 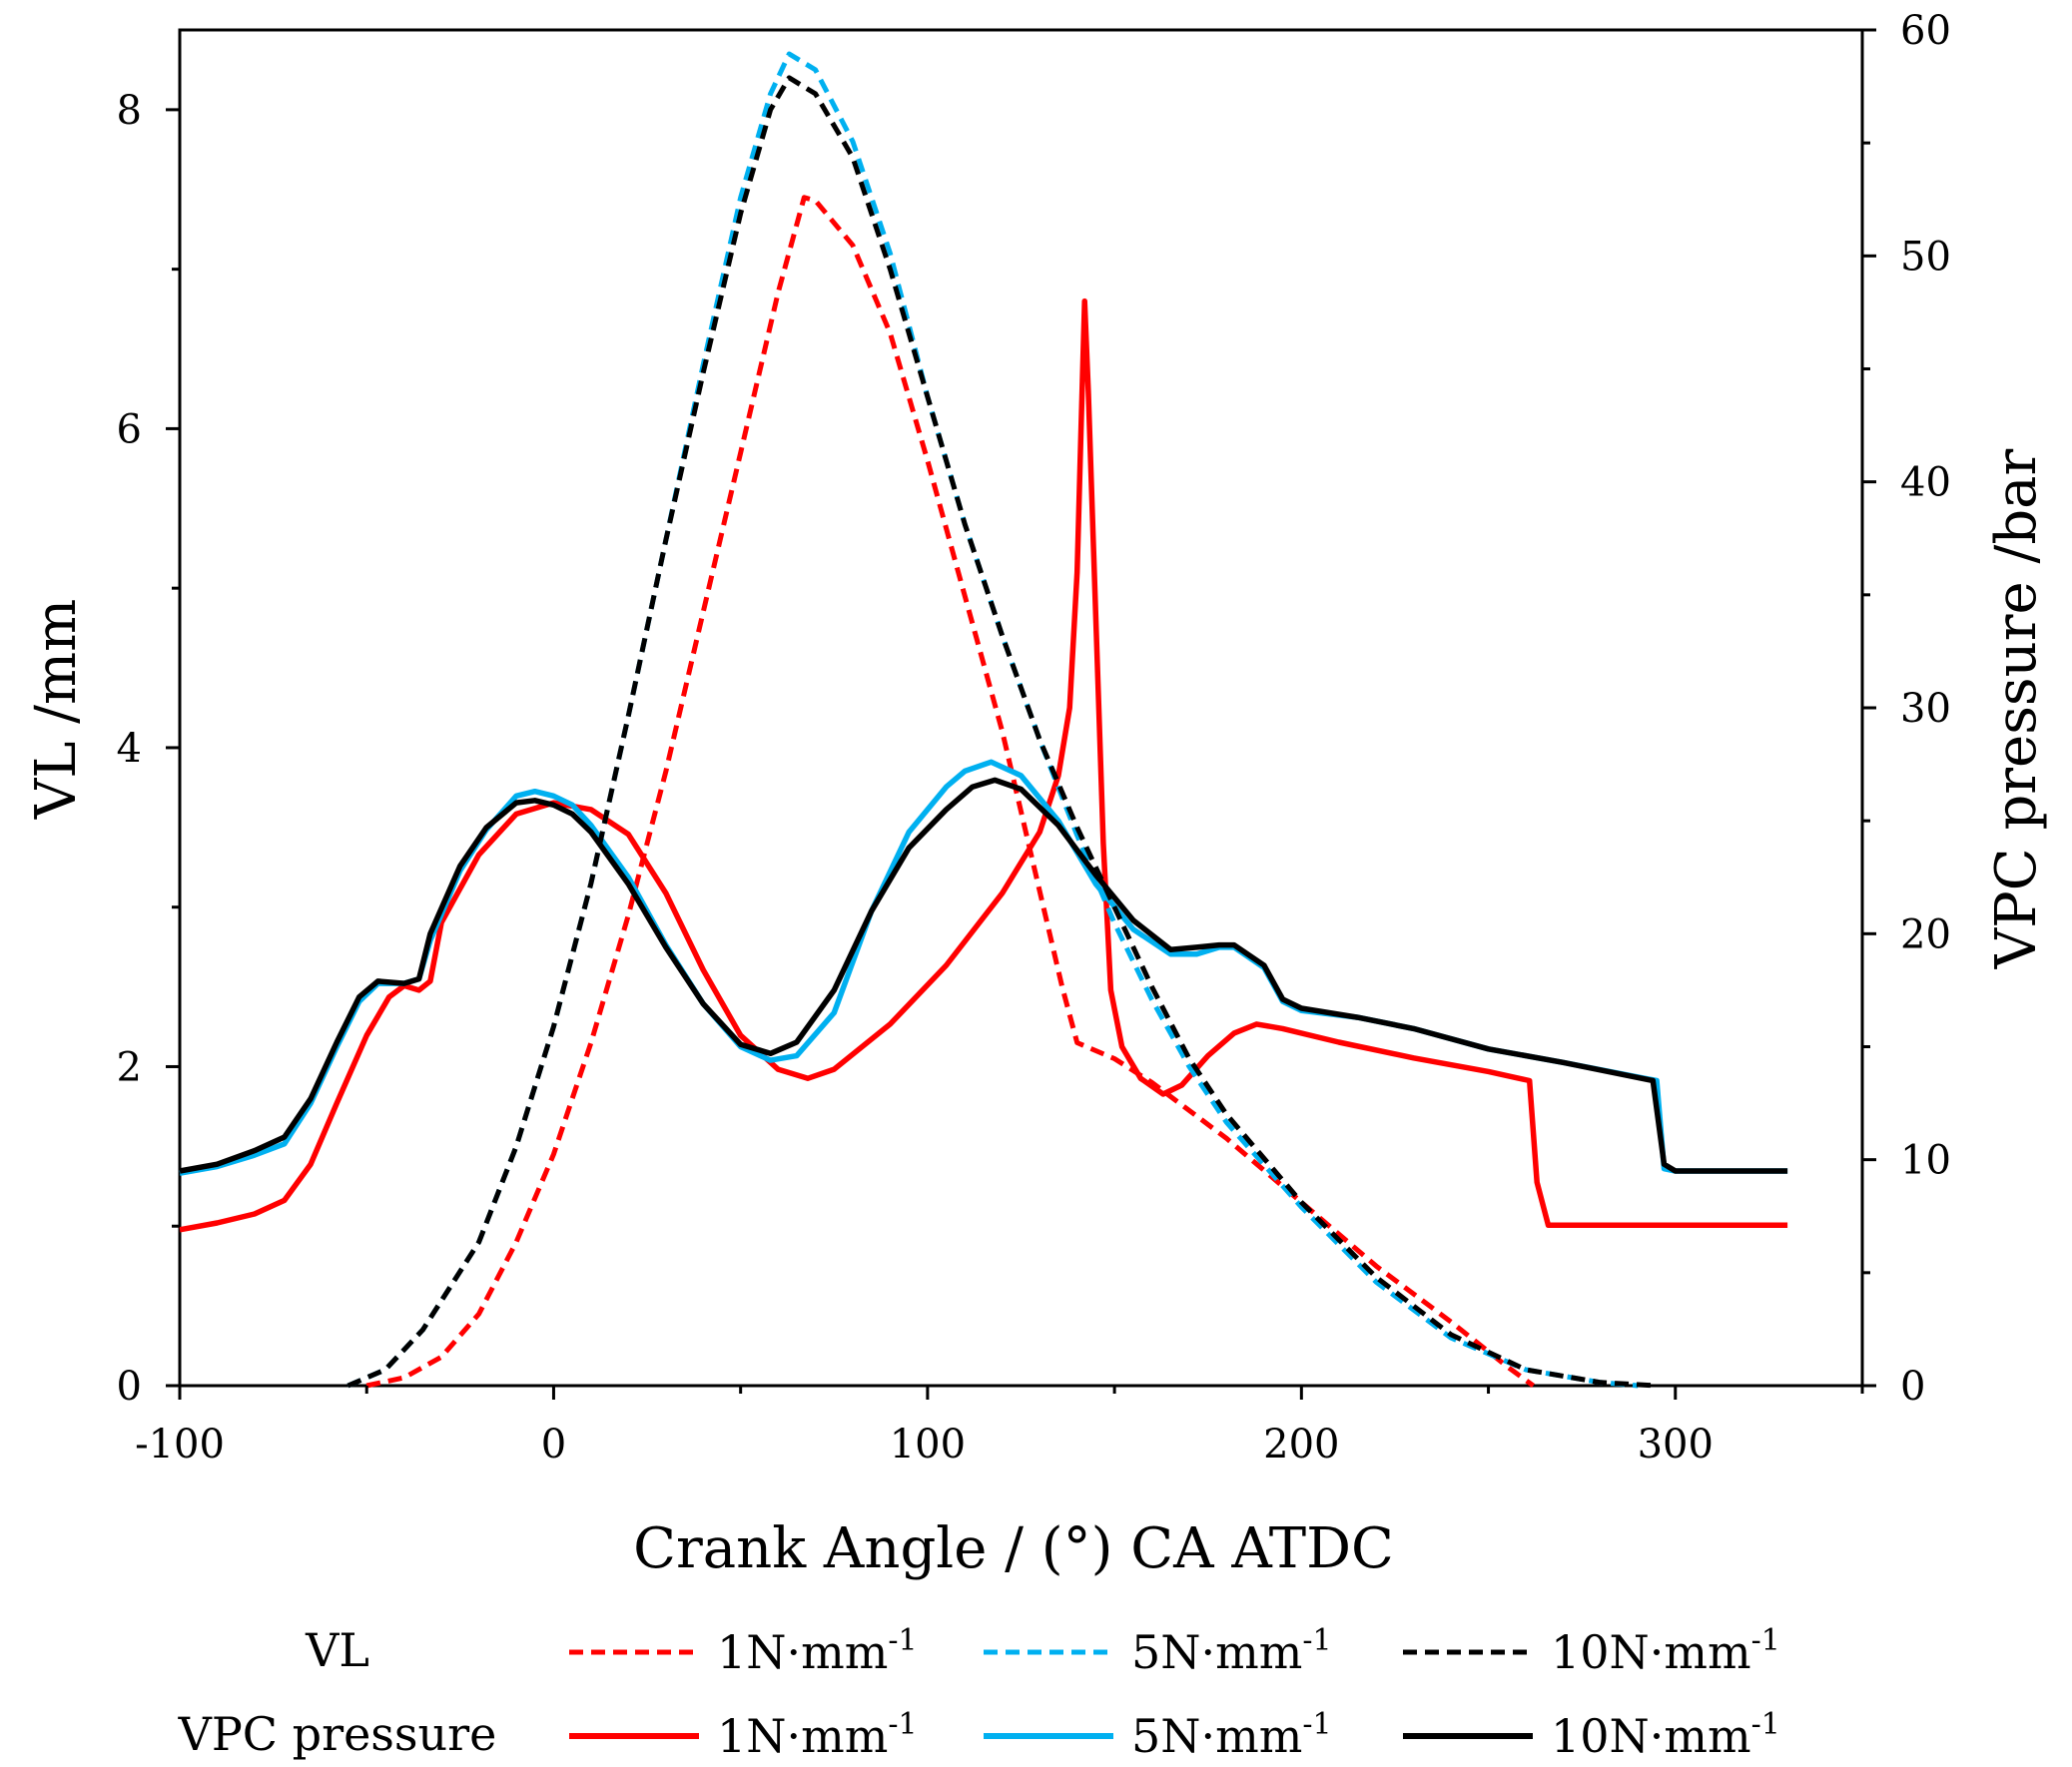 What do you see at coordinates (1926, 1161) in the screenshot?
I see `y-right-tick-label: 10` at bounding box center [1926, 1161].